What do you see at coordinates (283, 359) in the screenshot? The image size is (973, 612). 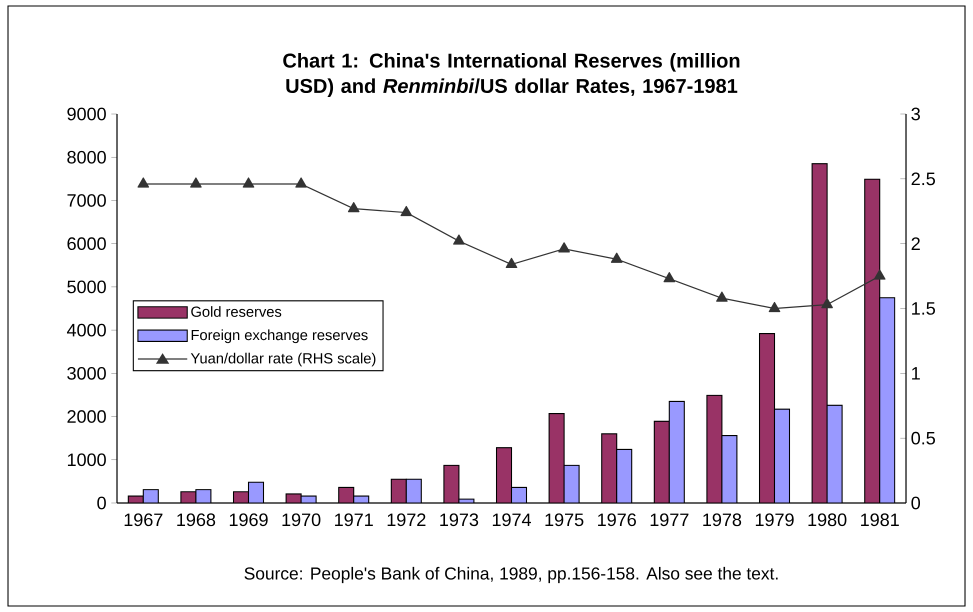 I see `legend-label: Yuan/dollar rate (RHS scale)` at bounding box center [283, 359].